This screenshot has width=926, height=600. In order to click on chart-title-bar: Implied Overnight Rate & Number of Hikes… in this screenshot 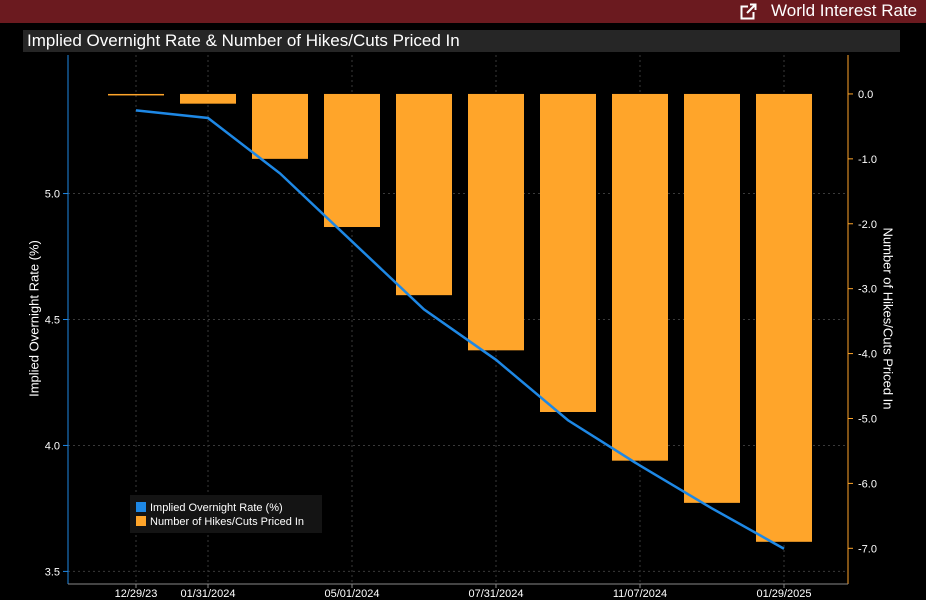, I will do `click(461, 41)`.